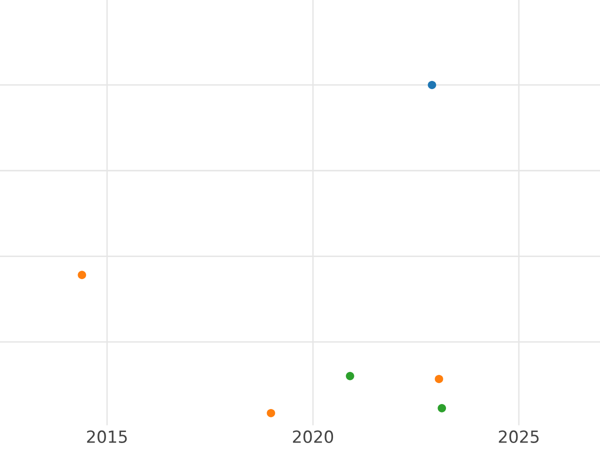 This screenshot has width=600, height=450. What do you see at coordinates (107, 437) in the screenshot?
I see `x-tick-label: 2015` at bounding box center [107, 437].